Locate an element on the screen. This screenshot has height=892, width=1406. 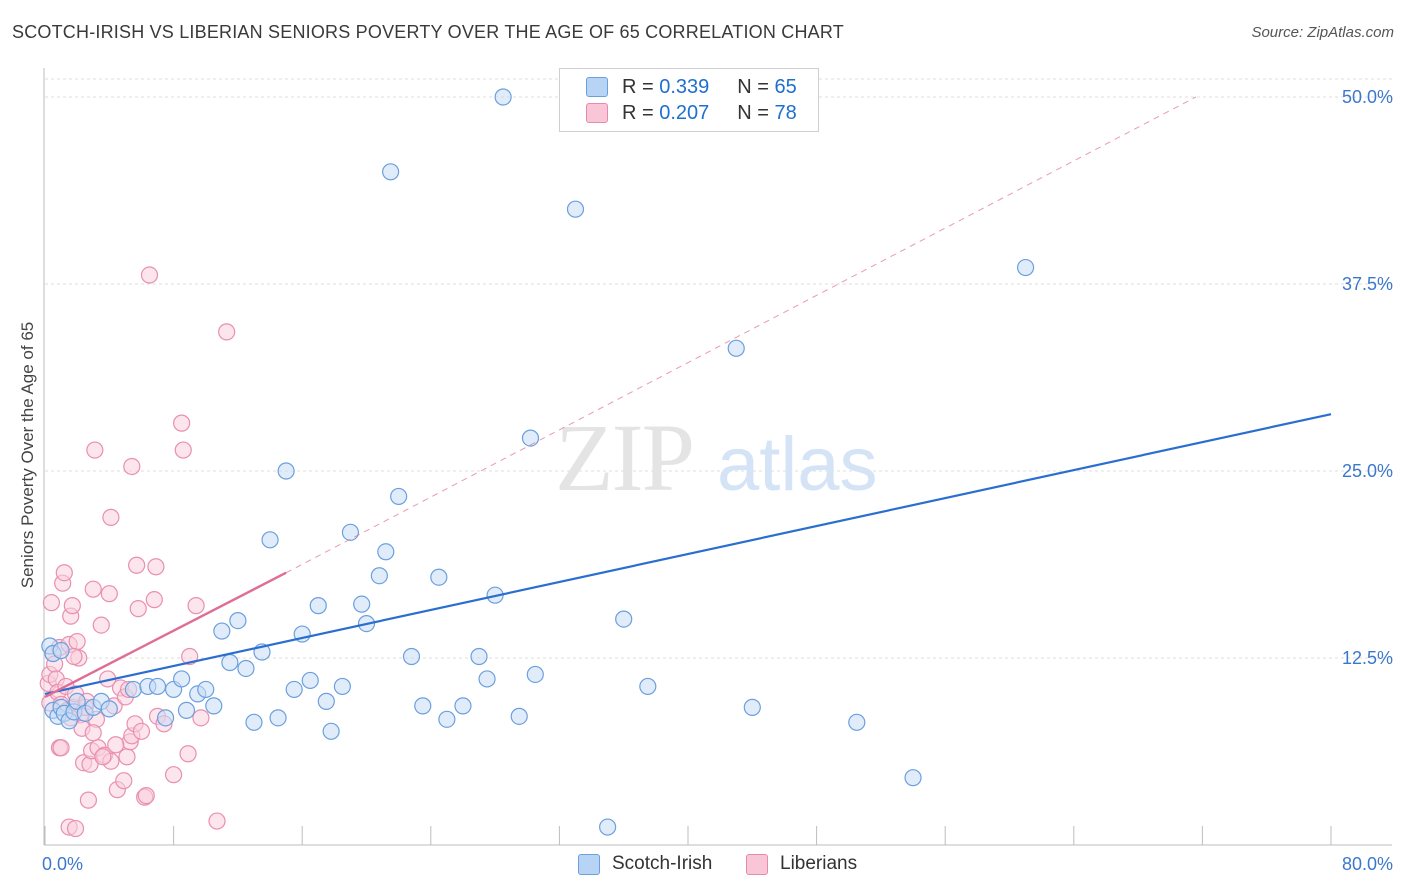
legend-n-value: 78 is located at coordinates (785, 112).